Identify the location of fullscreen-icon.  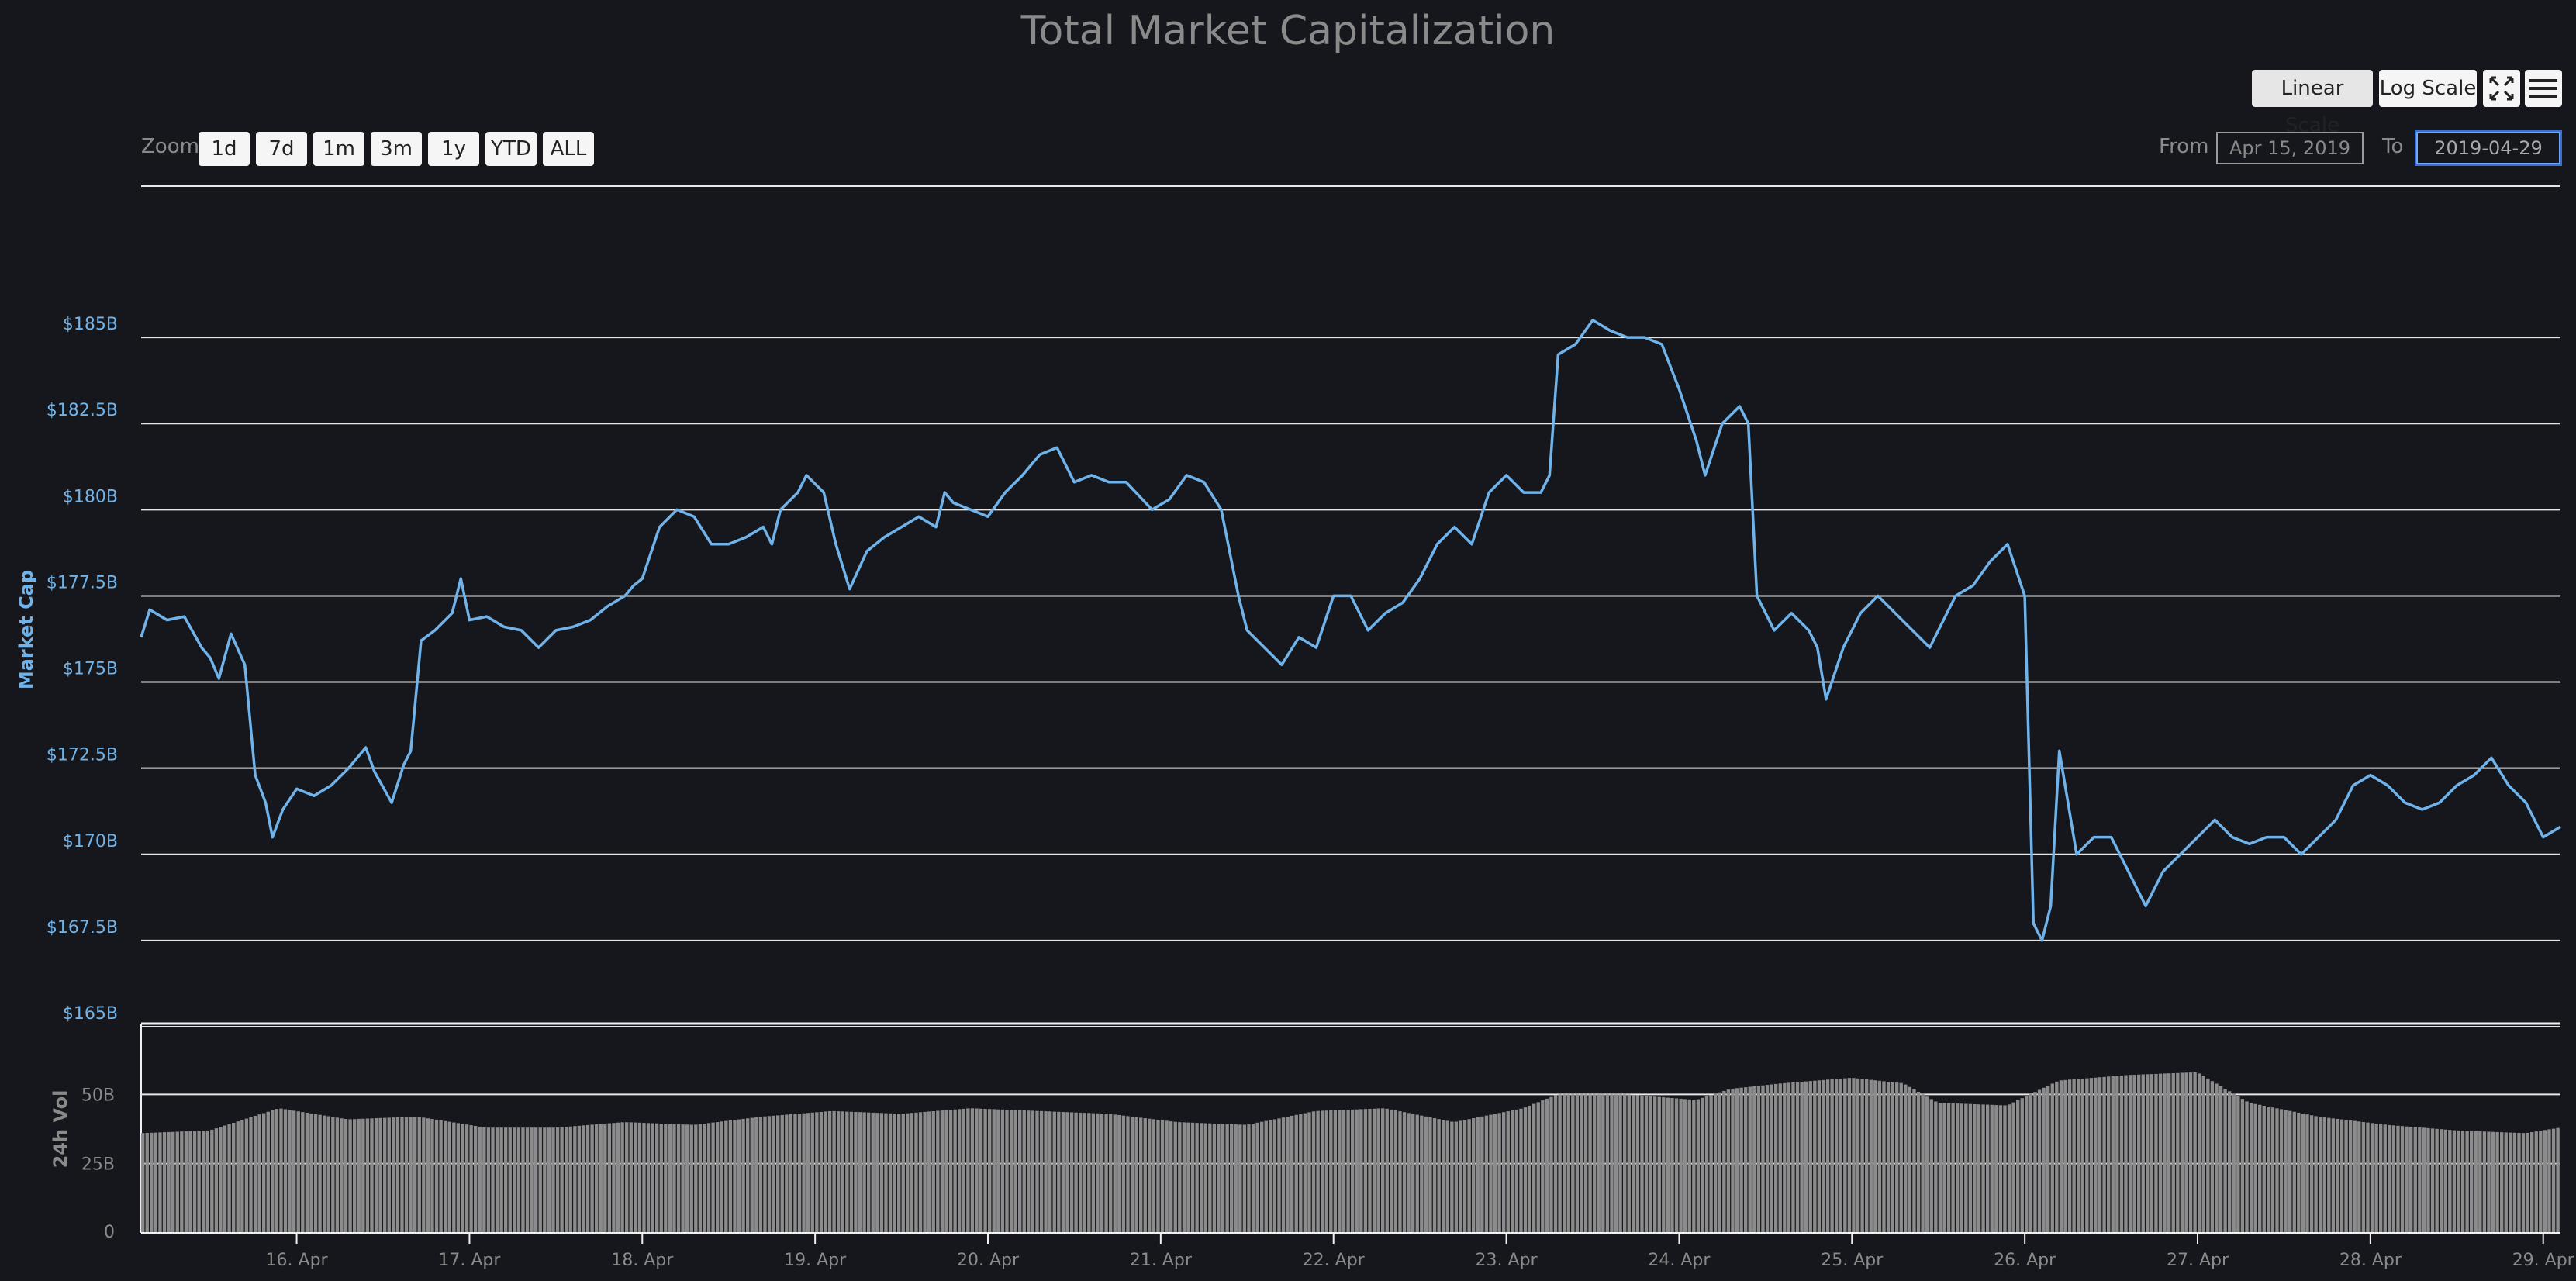
(2501, 89).